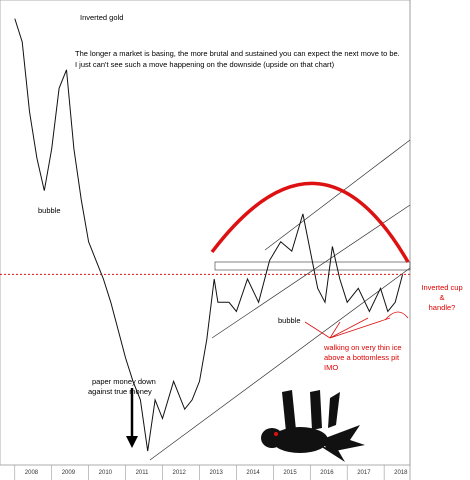 The image size is (470, 480). Describe the element at coordinates (290, 473) in the screenshot. I see `x-tick-label: 2015` at that location.